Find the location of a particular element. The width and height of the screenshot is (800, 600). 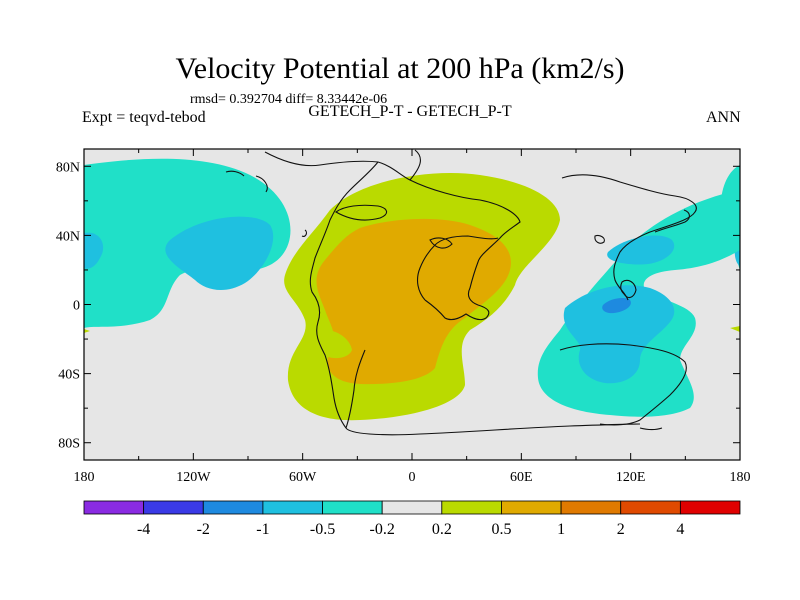

coastline-hudson is located at coordinates (361, 212).